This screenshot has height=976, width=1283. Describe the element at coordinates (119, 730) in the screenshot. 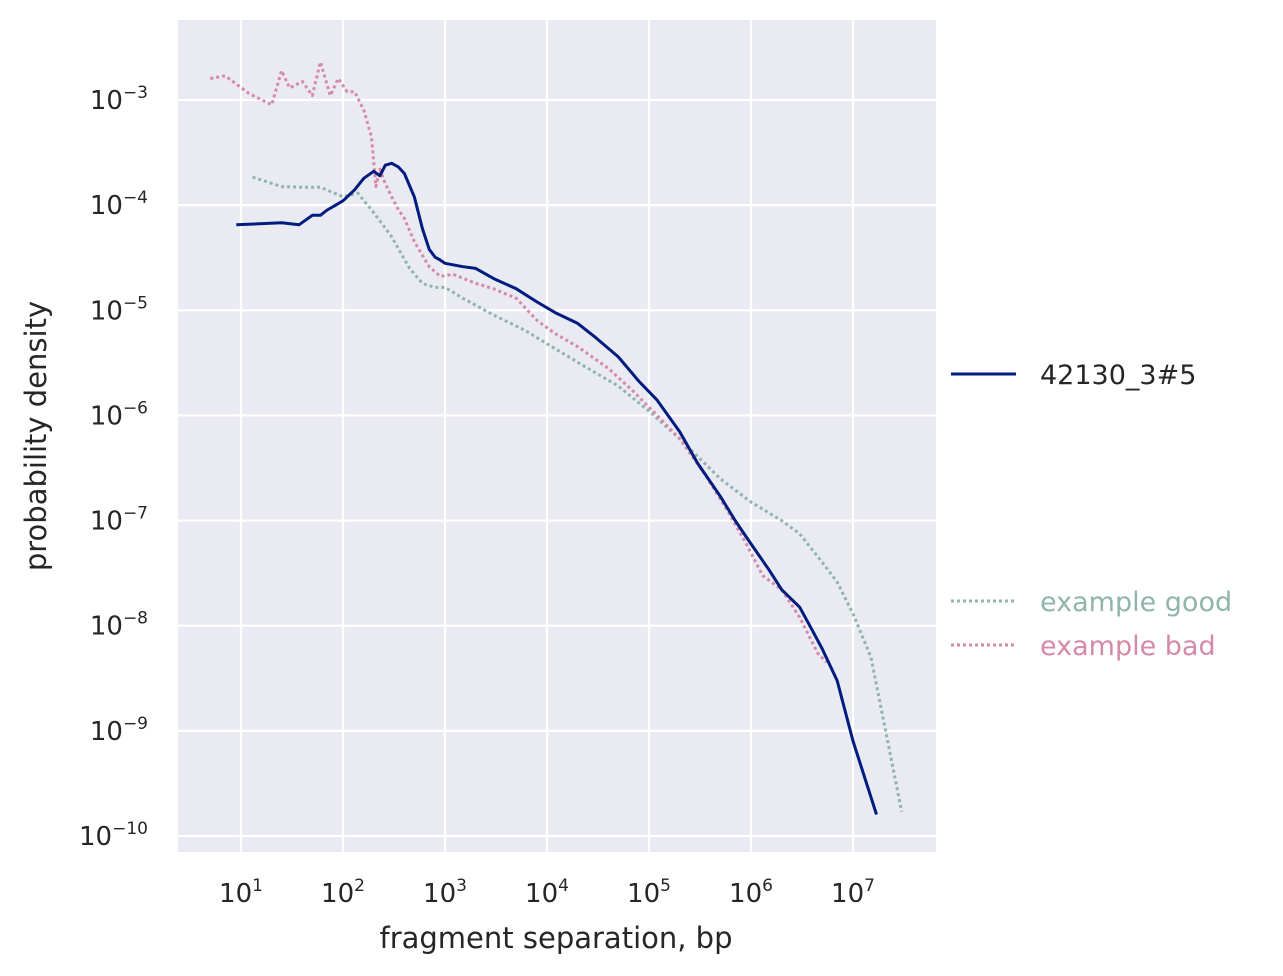

I see `y-tick-label: 10⁻⁹` at that location.